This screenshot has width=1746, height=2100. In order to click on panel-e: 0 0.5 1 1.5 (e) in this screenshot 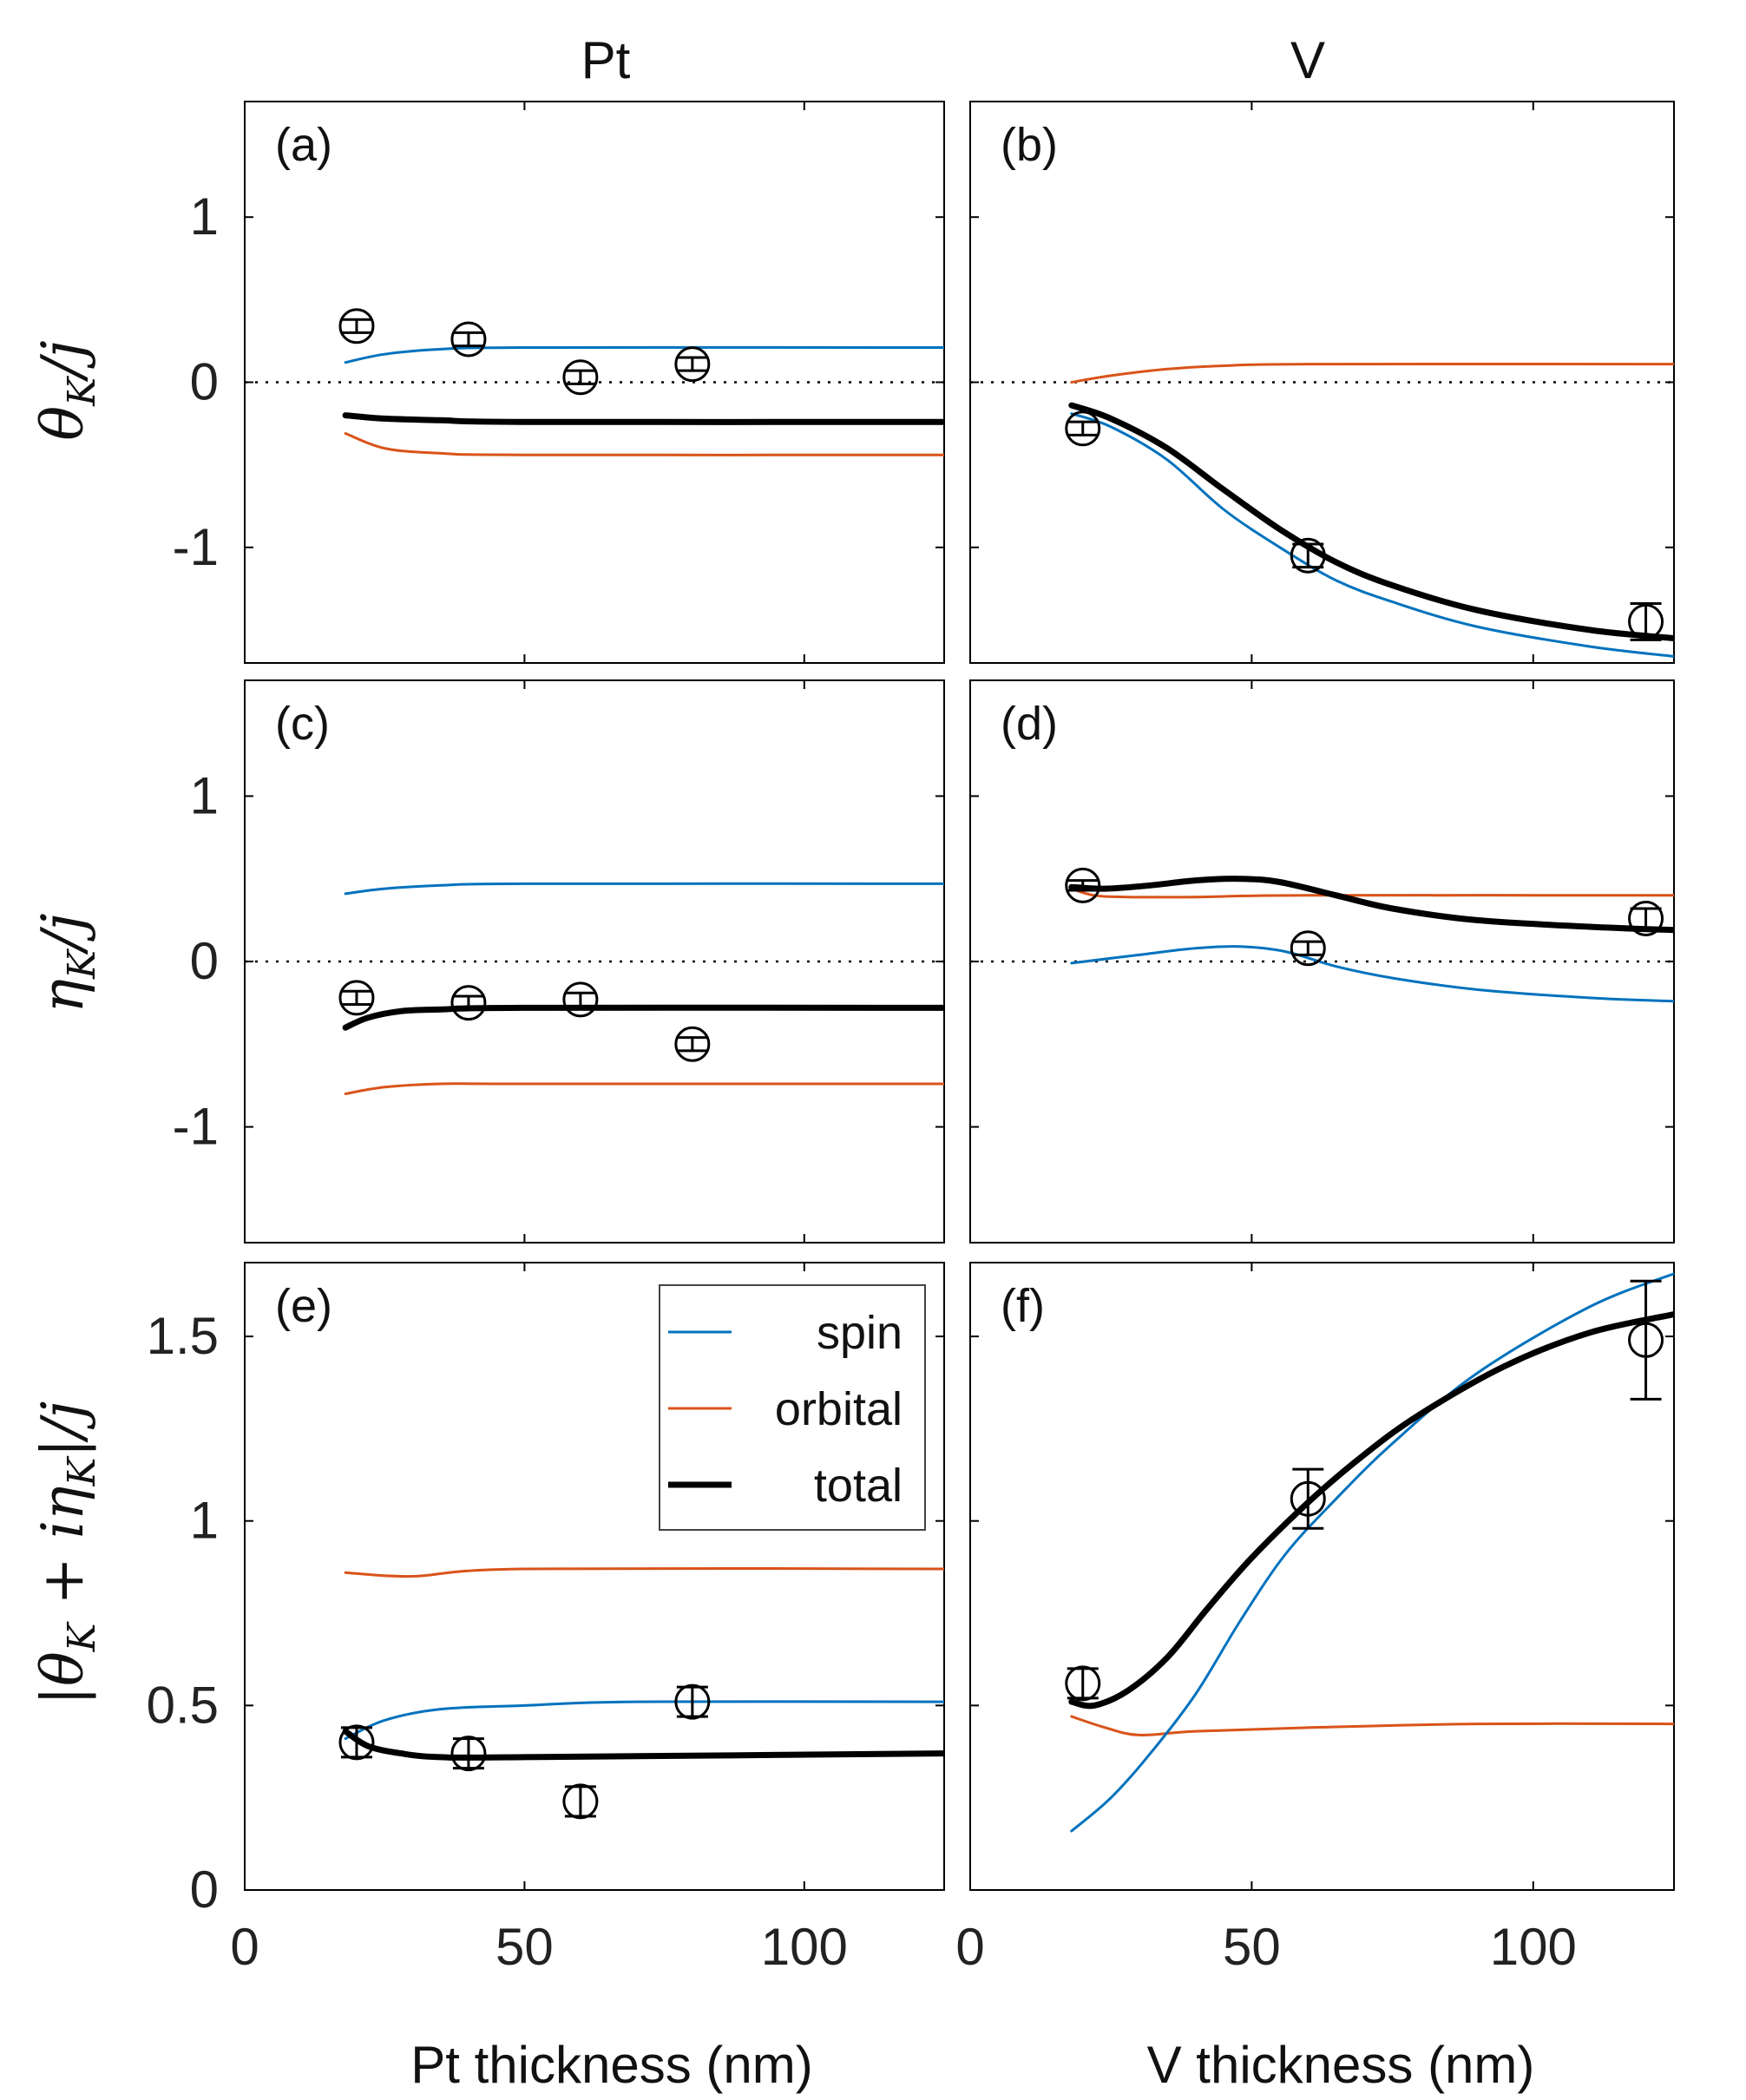, I will do `click(546, 1590)`.